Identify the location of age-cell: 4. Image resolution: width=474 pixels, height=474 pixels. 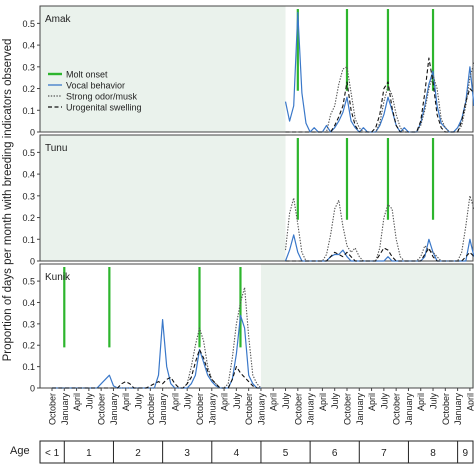
(237, 453).